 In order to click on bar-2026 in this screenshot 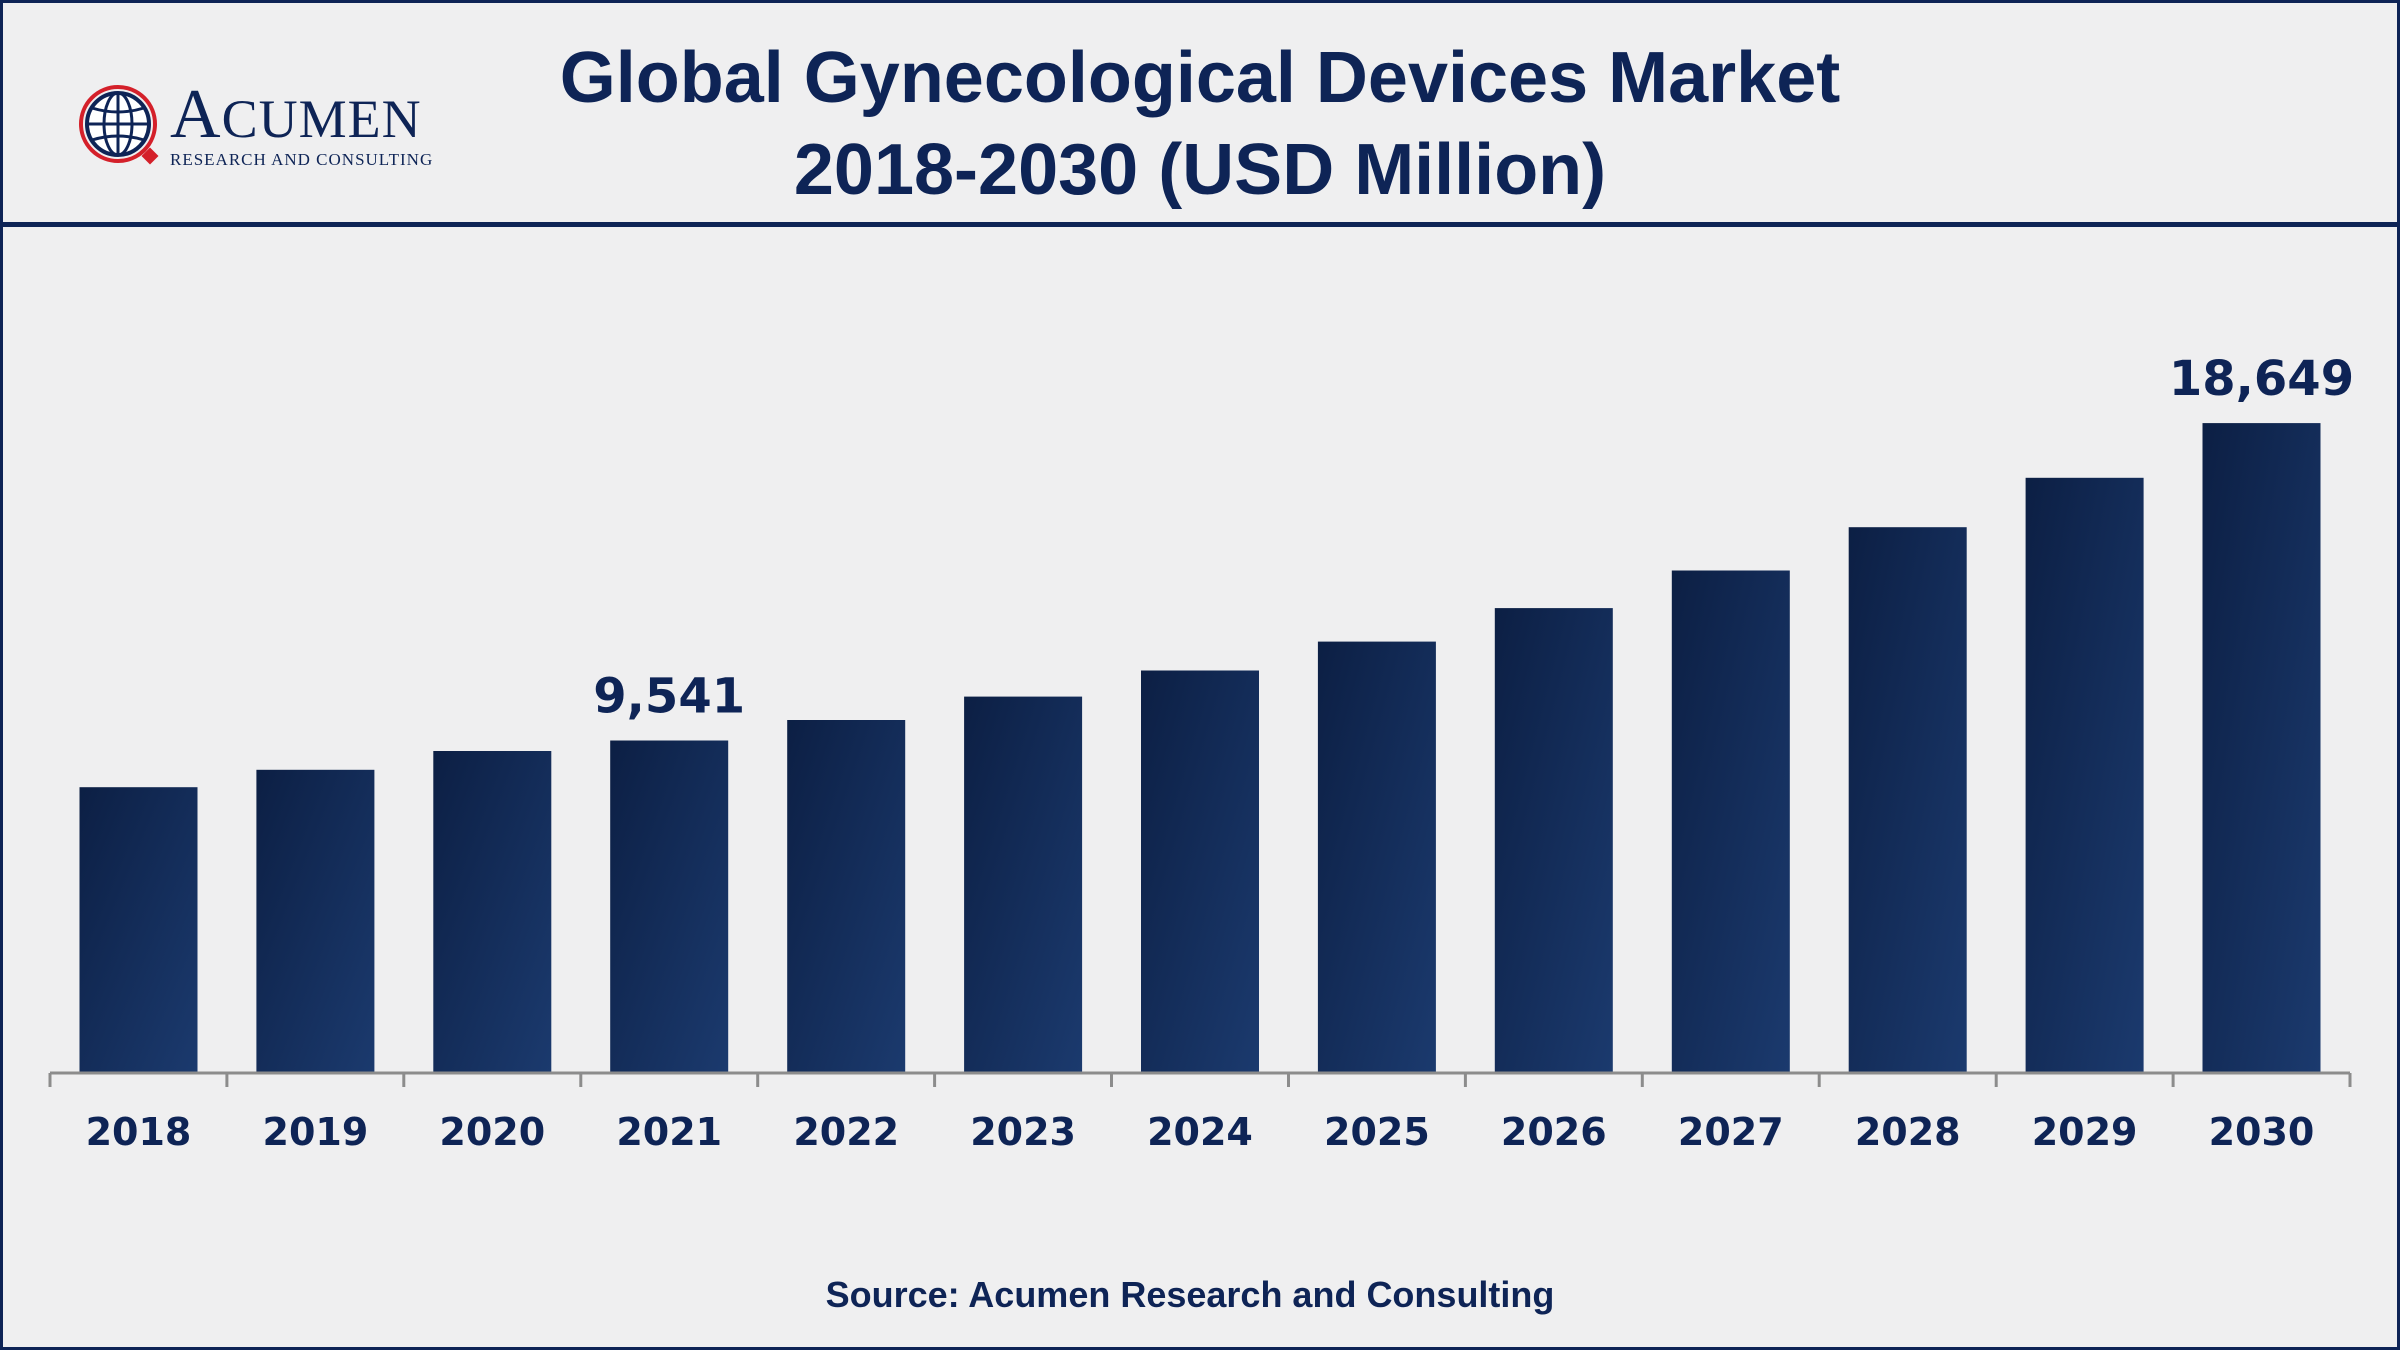, I will do `click(1553, 840)`.